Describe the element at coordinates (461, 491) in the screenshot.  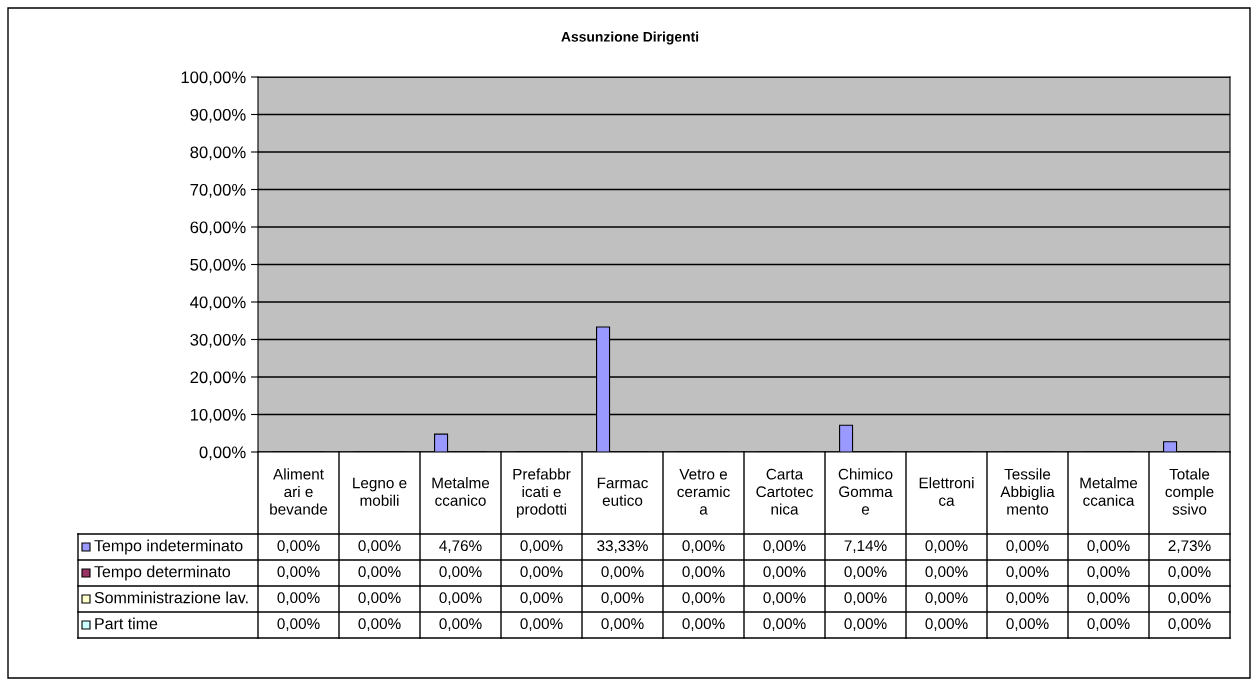
I see `x-tick-label: Metalme ccanico` at that location.